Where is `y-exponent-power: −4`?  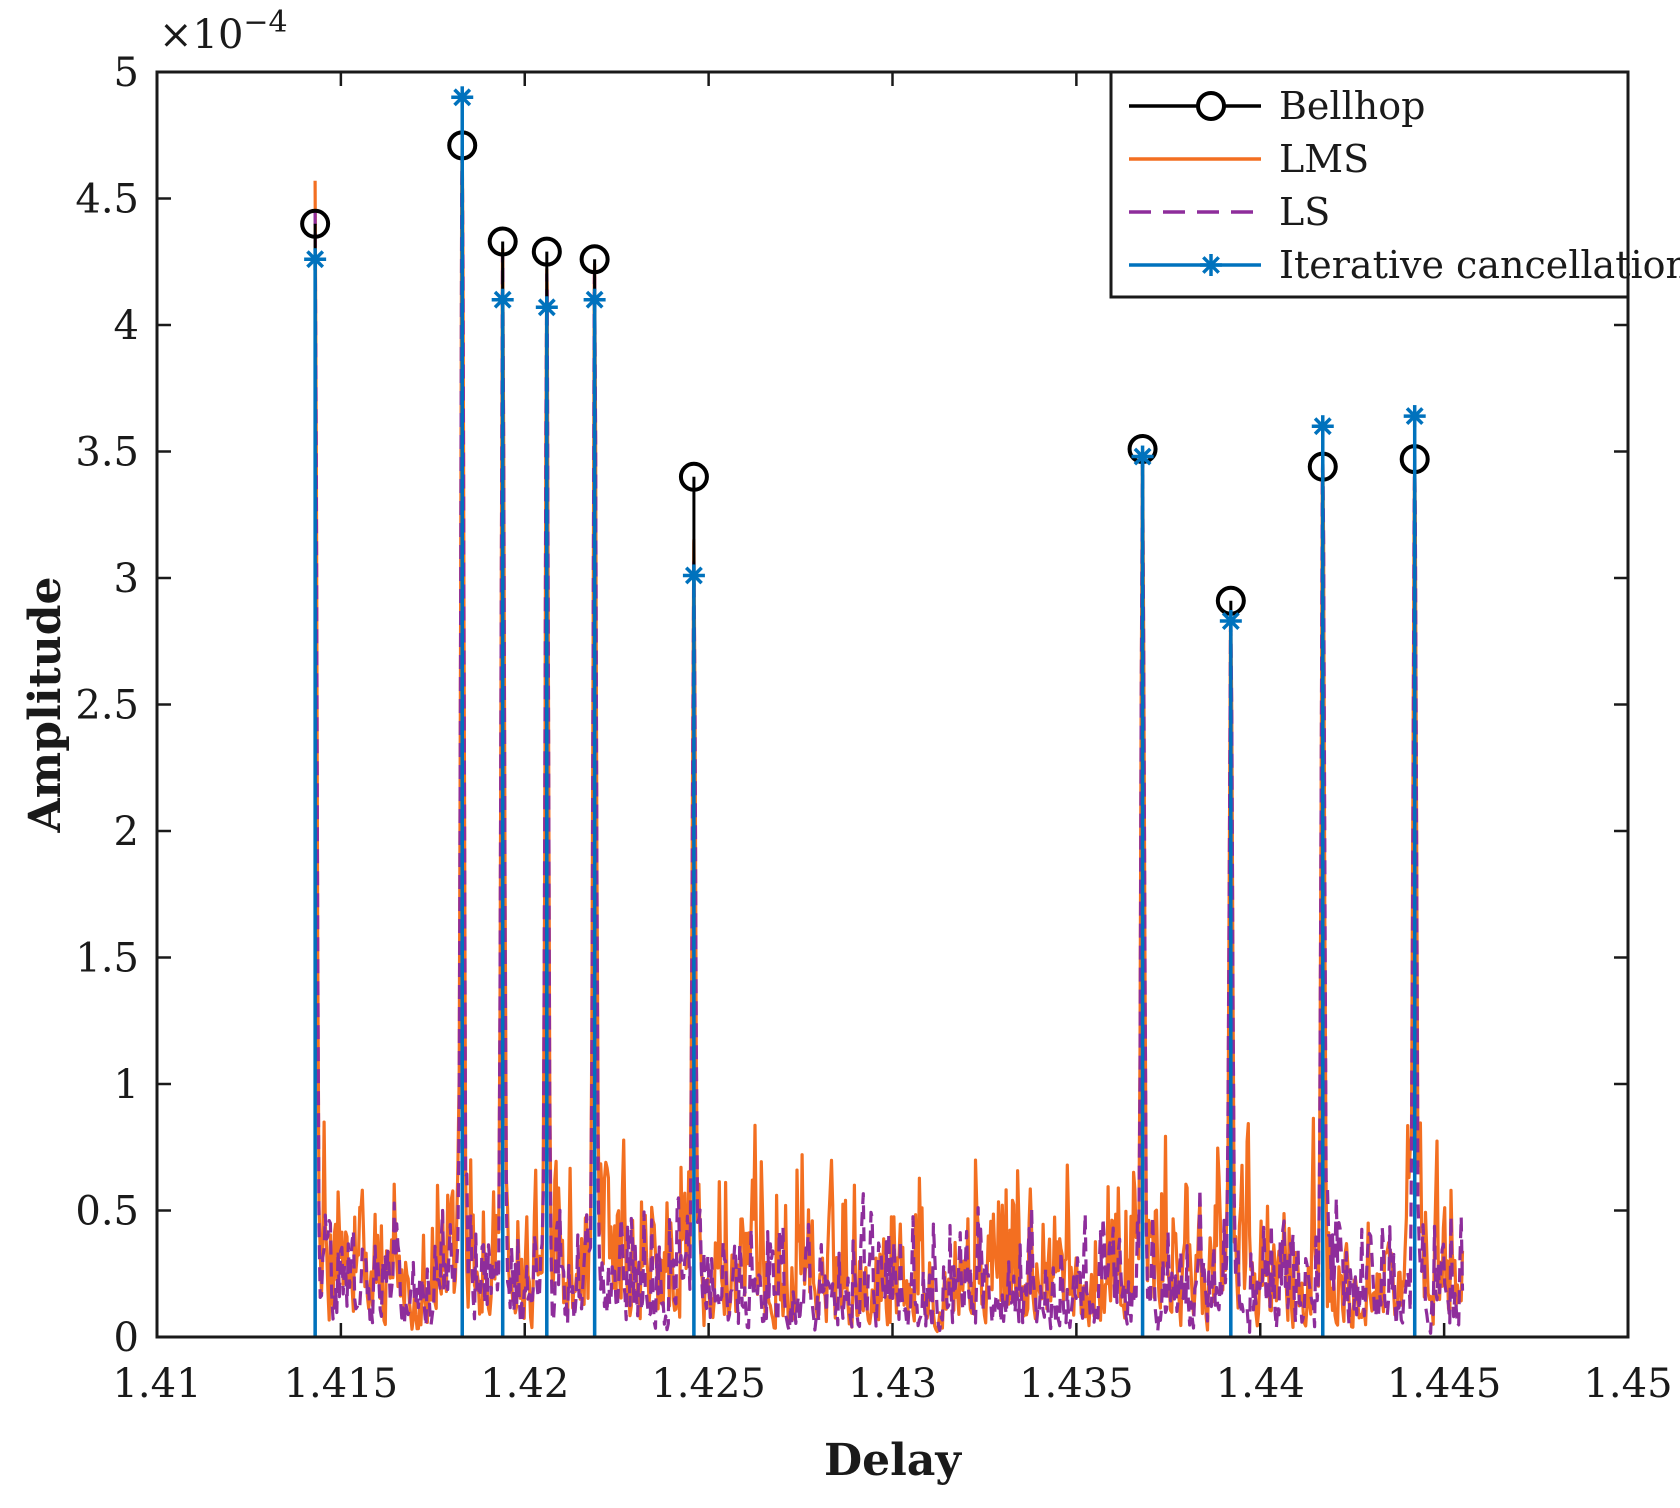
y-exponent-power: −4 is located at coordinates (265, 22).